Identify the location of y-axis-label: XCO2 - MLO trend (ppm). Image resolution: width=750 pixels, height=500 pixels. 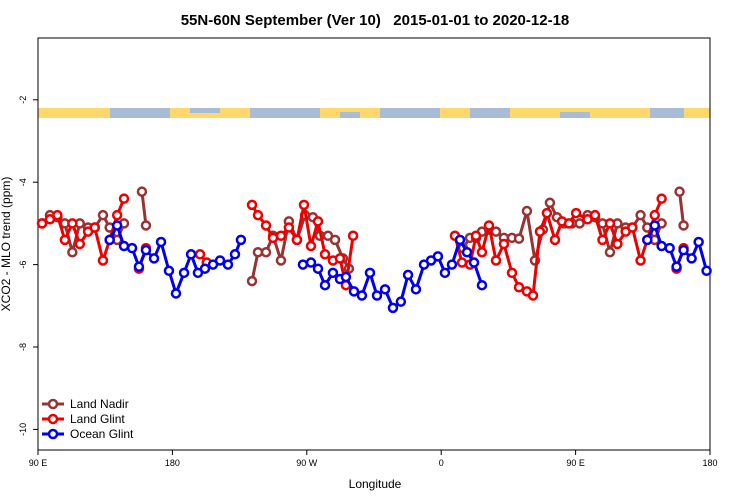
(6, 244).